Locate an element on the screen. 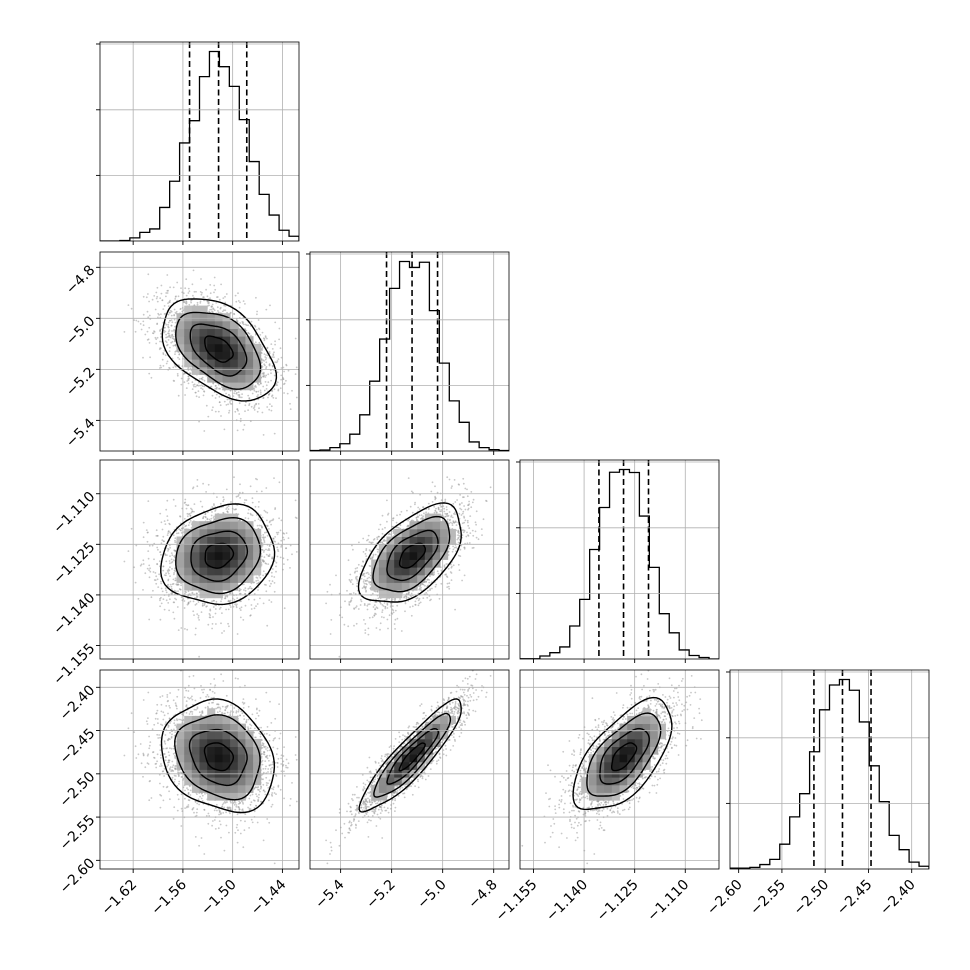  panel-frame is located at coordinates (199, 141).